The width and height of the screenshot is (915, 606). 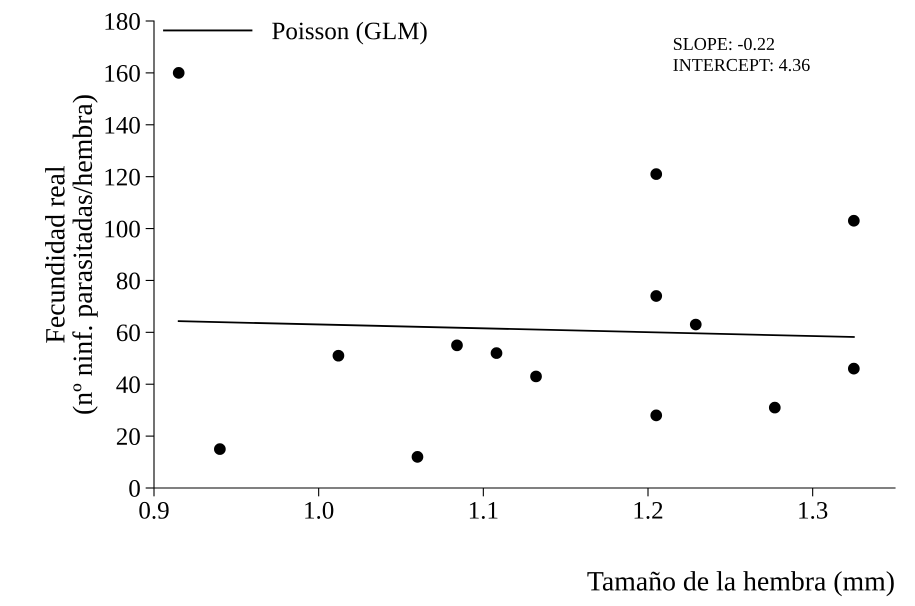 I want to click on x-tick-label: 1.1, so click(x=484, y=510).